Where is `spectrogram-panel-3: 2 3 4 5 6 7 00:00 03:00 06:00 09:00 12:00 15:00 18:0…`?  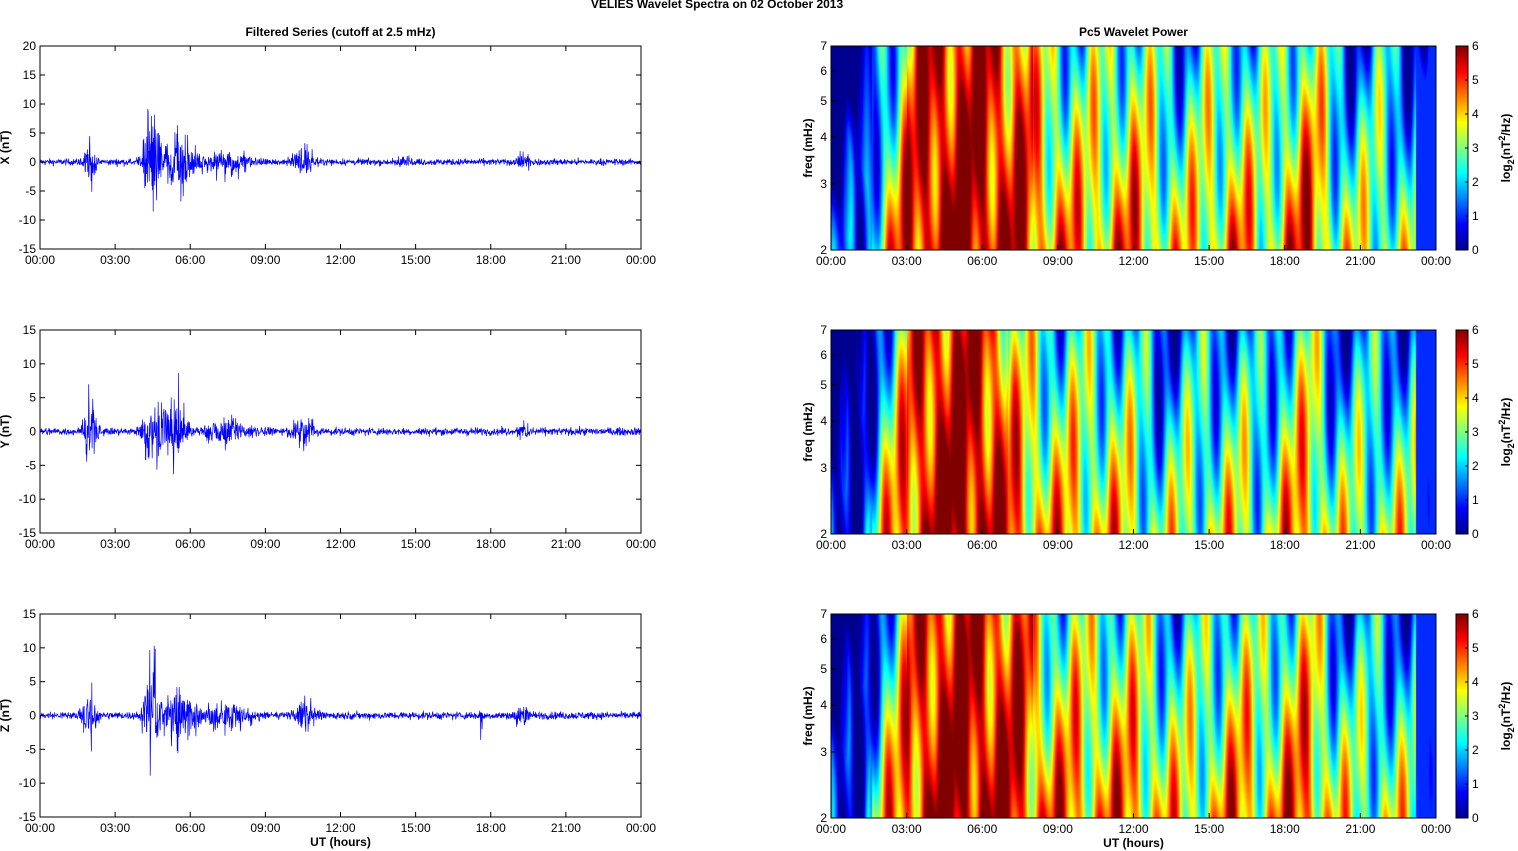 spectrogram-panel-3: 2 3 4 5 6 7 00:00 03:00 06:00 09:00 12:00 15:00 18:0… is located at coordinates (1158, 728).